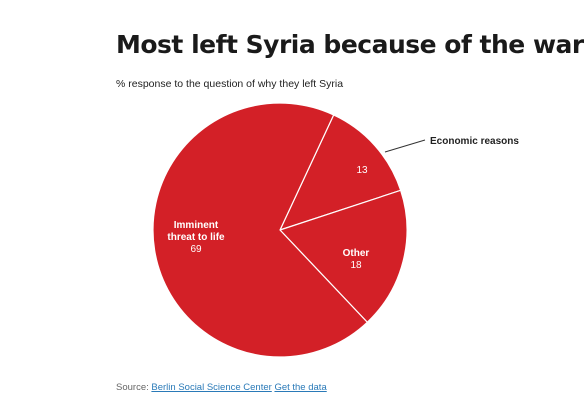 This screenshot has width=584, height=408. What do you see at coordinates (362, 170) in the screenshot?
I see `slice-value-economic: 13` at bounding box center [362, 170].